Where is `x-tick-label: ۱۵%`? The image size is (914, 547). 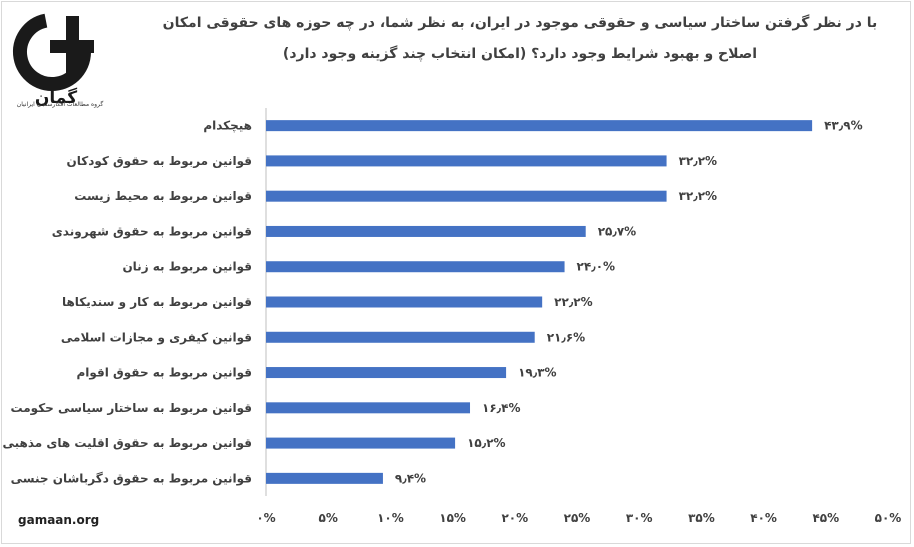
x-tick-label: ۱۵% is located at coordinates (452, 518).